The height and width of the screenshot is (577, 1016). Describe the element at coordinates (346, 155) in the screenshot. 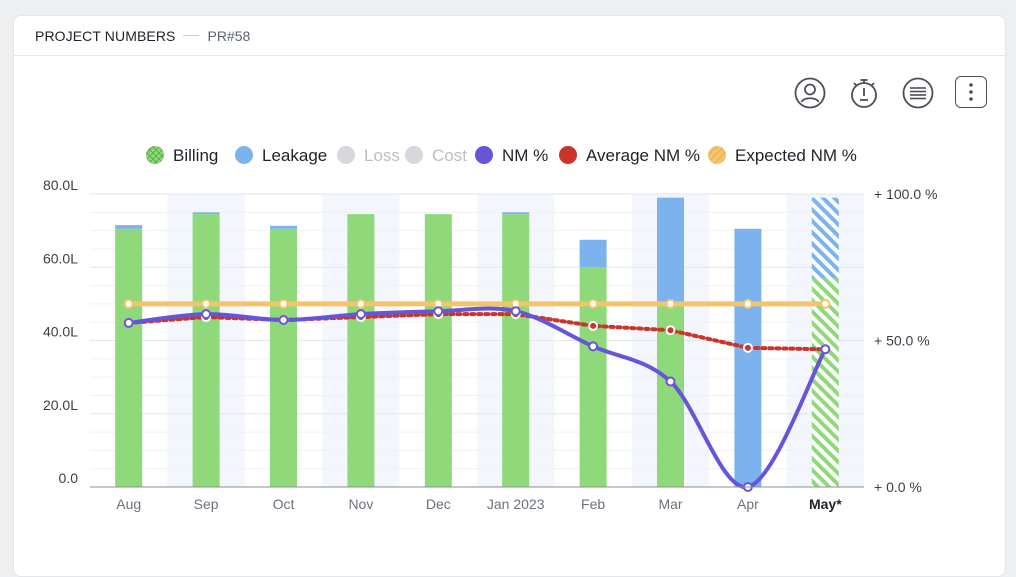

I see `legend-swatch-loss` at that location.